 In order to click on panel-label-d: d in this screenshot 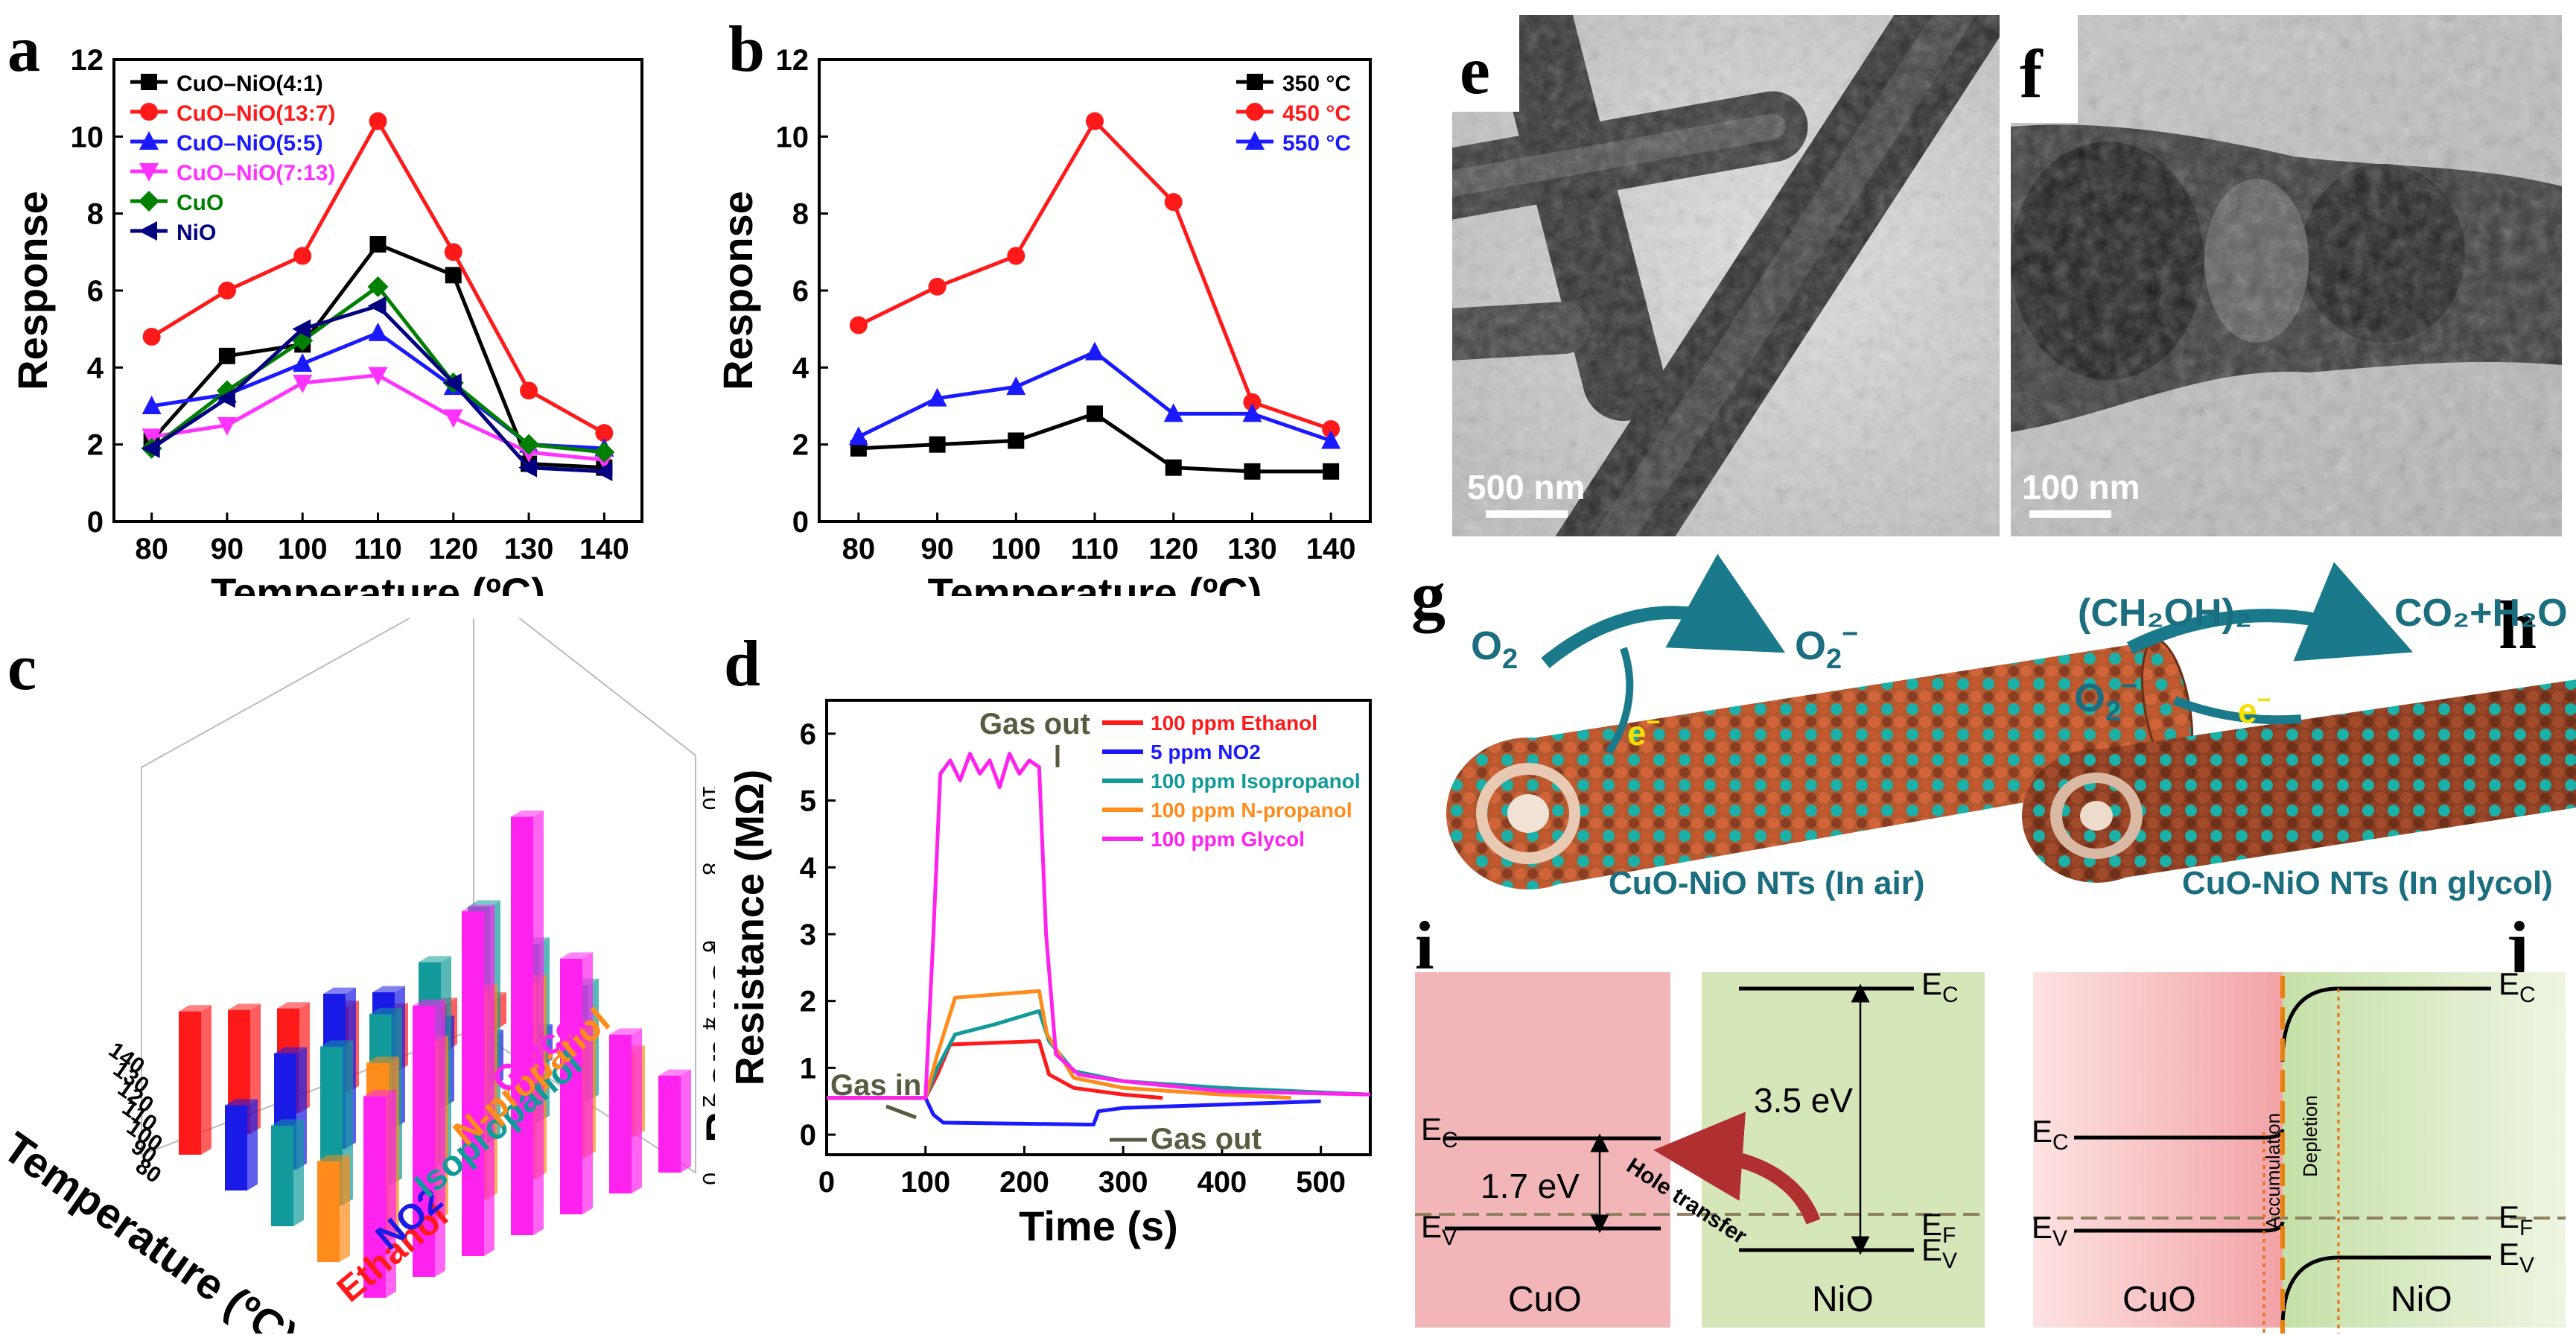, I will do `click(742, 664)`.